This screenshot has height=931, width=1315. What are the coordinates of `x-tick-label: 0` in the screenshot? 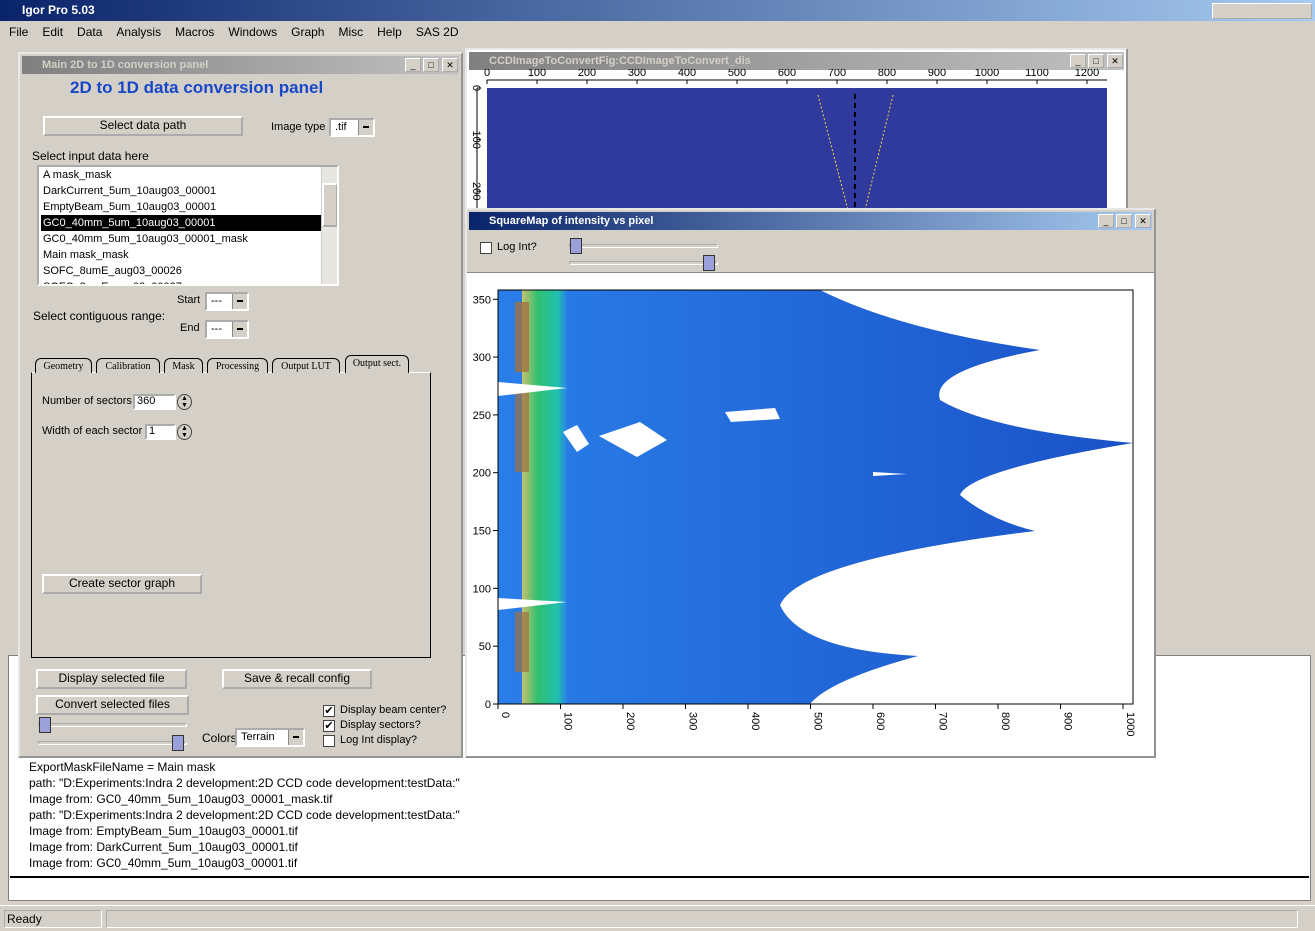 It's located at (505, 715).